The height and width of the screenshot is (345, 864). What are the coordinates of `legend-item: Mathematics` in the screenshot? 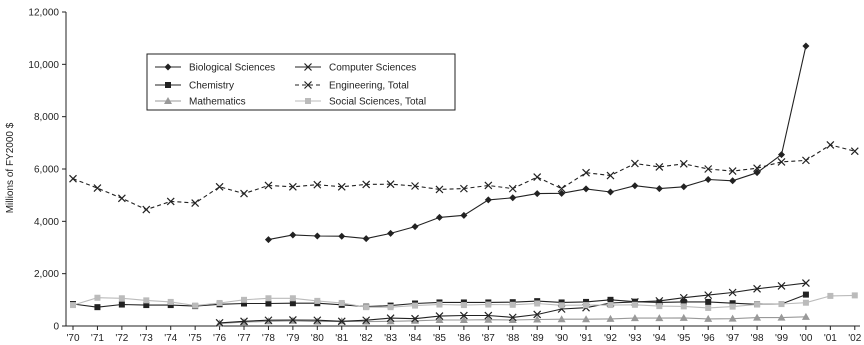 It's located at (200, 102).